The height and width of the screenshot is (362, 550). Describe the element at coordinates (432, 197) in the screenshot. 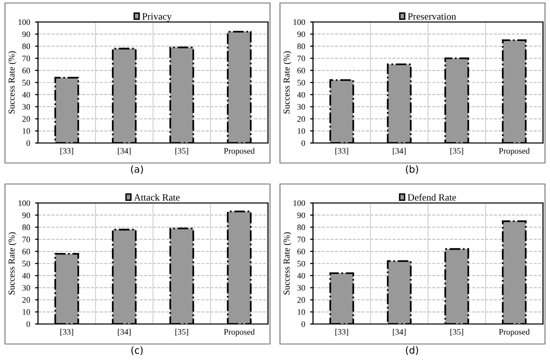

I see `legend-label: Defend Rate` at that location.